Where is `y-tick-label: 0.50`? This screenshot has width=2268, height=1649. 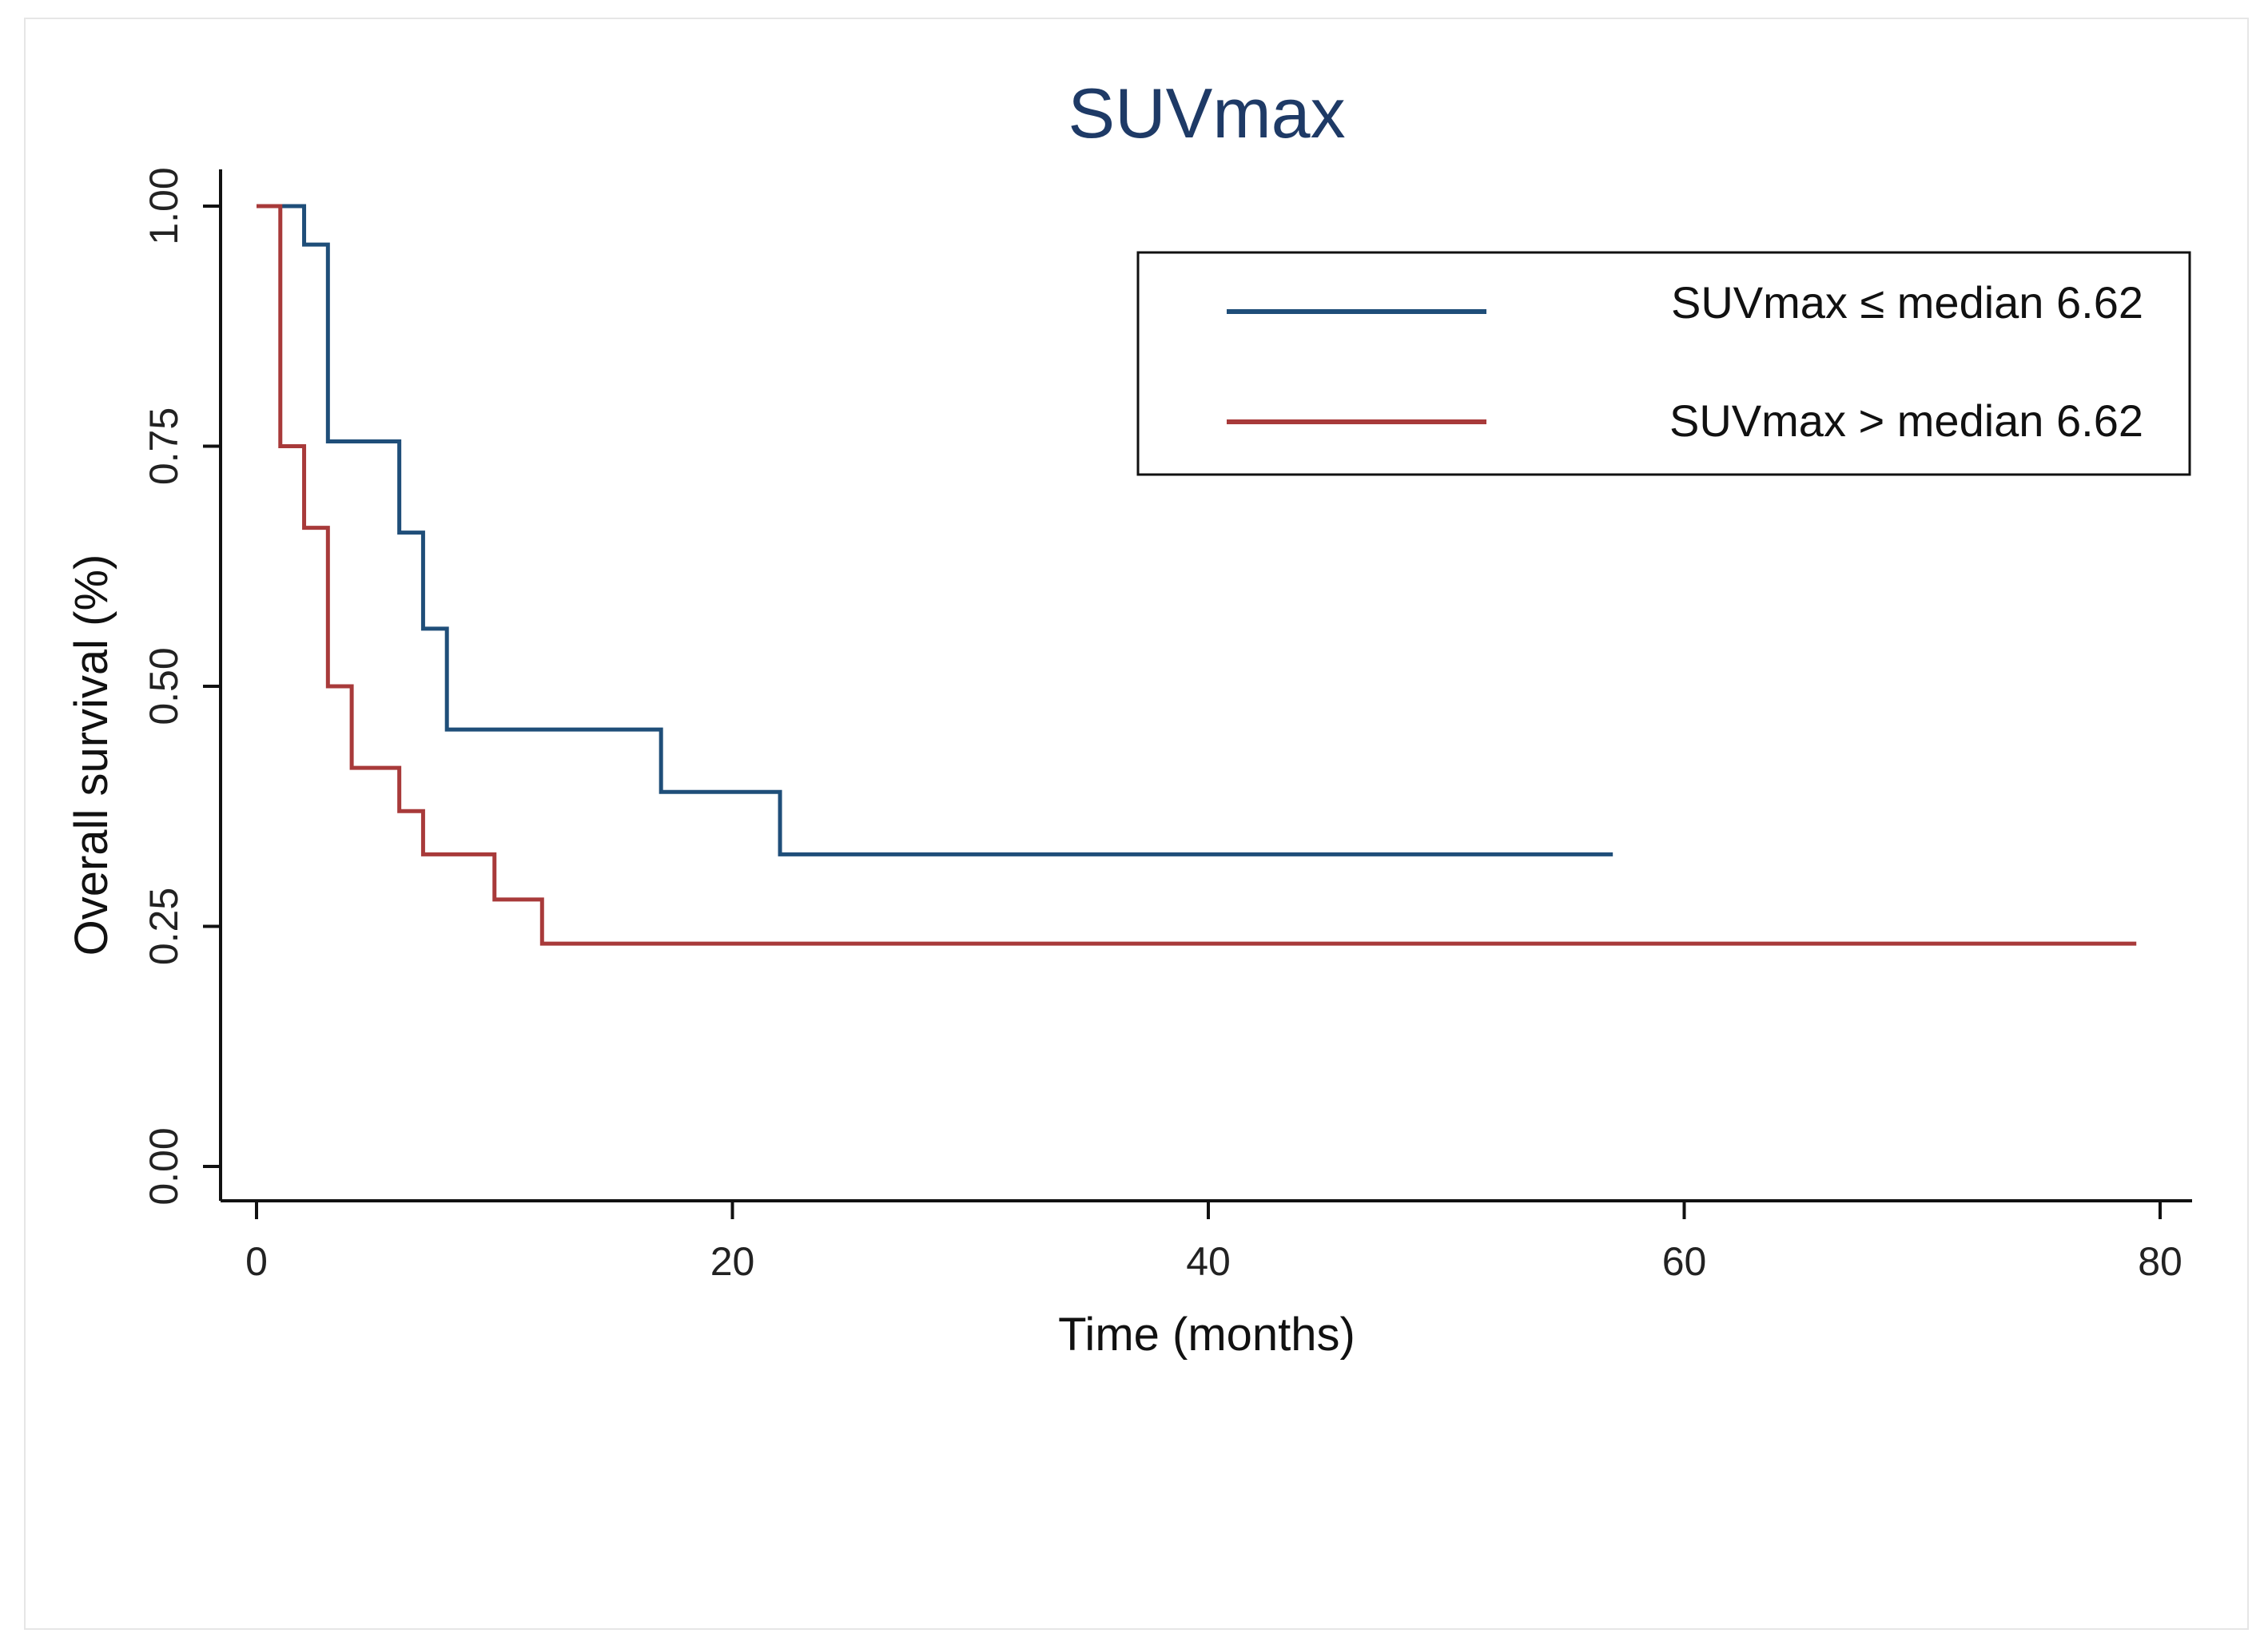 y-tick-label: 0.50 is located at coordinates (163, 686).